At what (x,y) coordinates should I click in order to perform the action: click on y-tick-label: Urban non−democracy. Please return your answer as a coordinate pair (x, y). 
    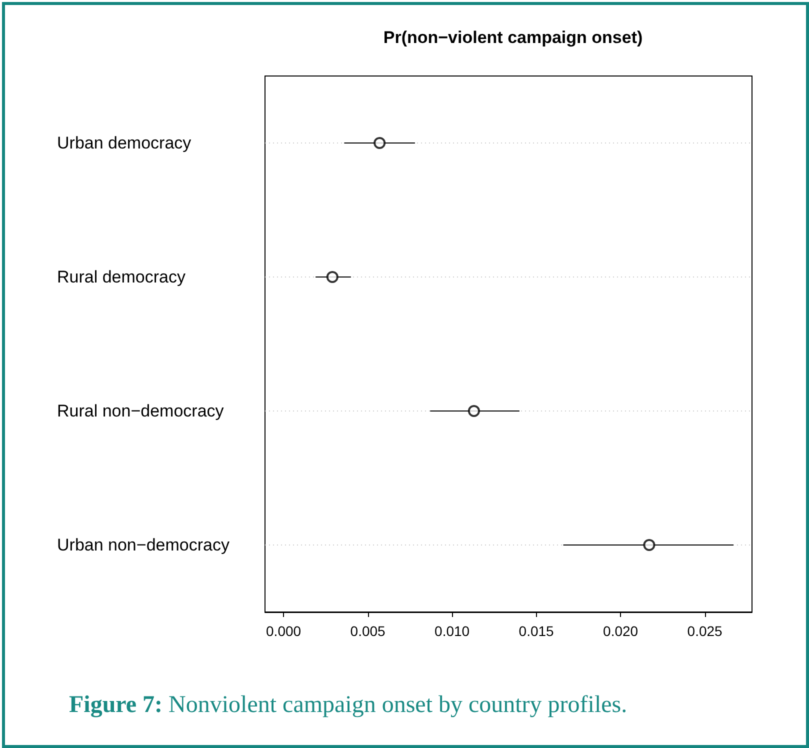
    Looking at the image, I should click on (143, 545).